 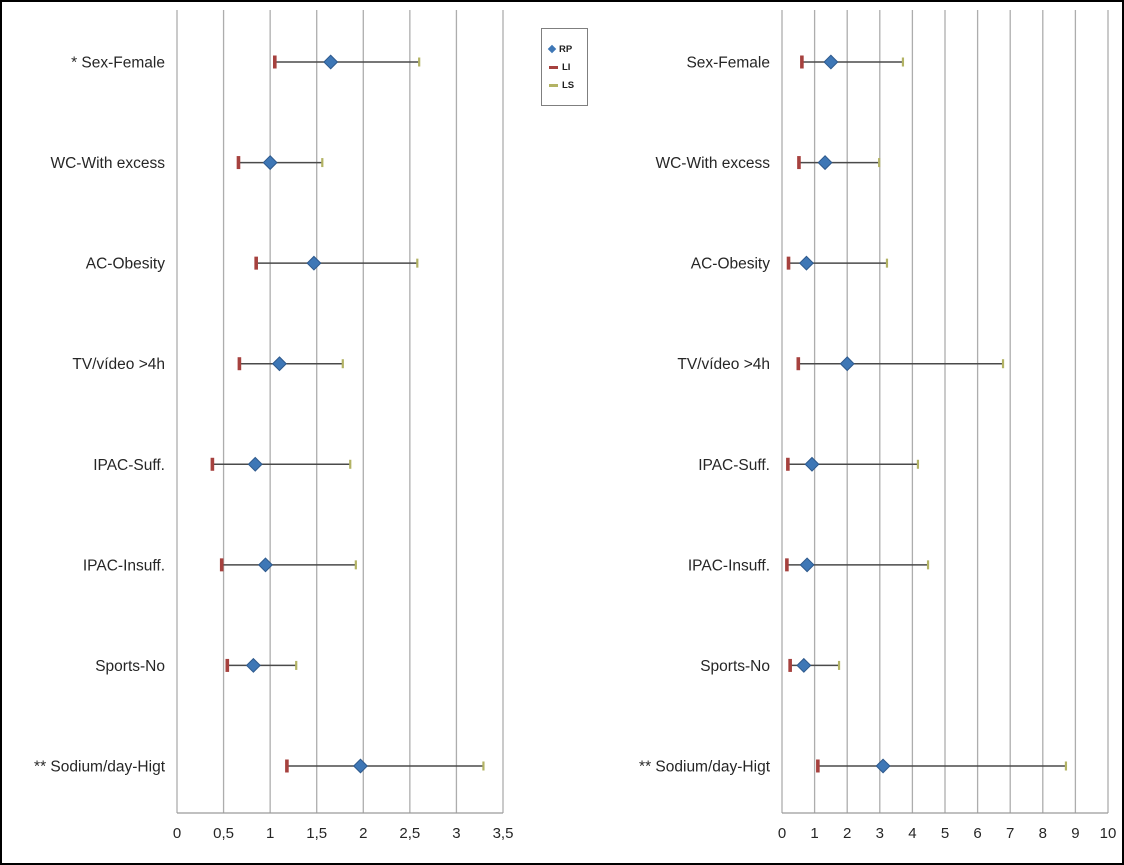 I want to click on x-tick-label: 0,5, so click(x=223, y=833).